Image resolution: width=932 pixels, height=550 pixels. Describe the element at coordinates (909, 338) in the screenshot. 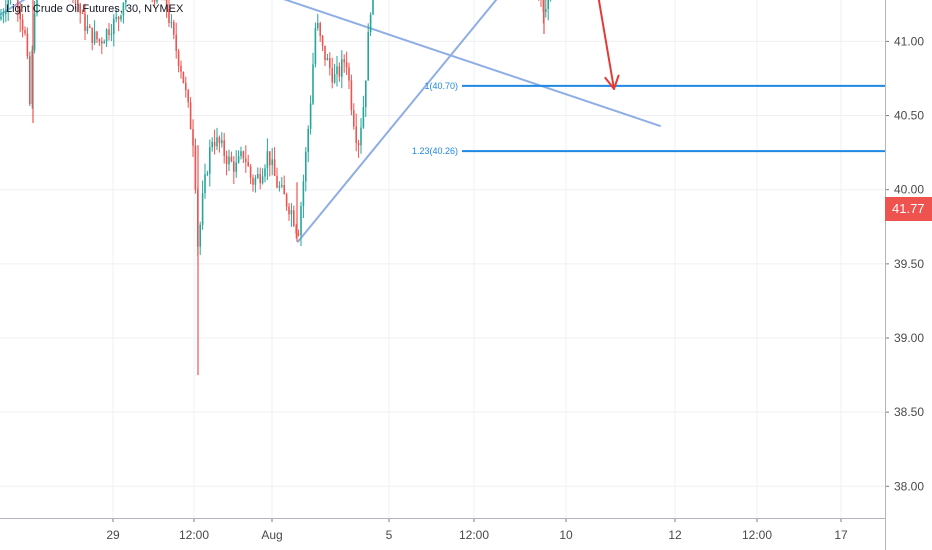

I see `y-tick-label: 39.00` at that location.